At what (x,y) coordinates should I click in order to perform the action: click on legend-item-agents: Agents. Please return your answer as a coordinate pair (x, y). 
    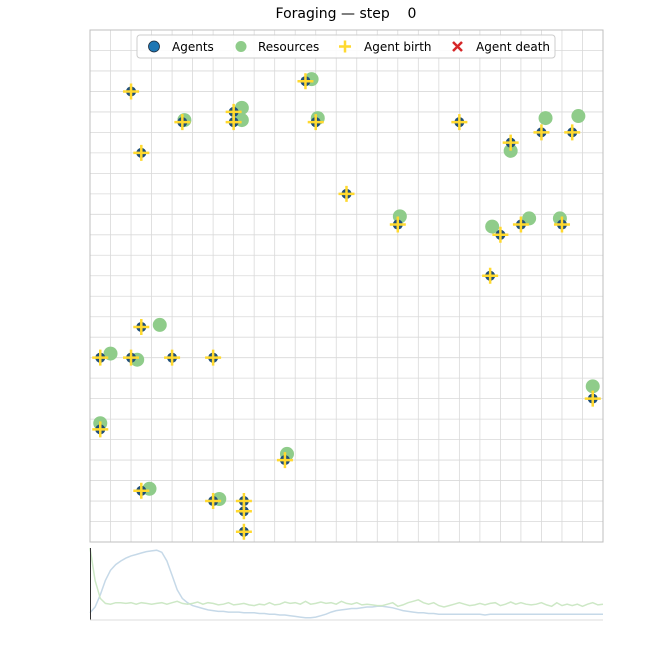
    Looking at the image, I should click on (181, 47).